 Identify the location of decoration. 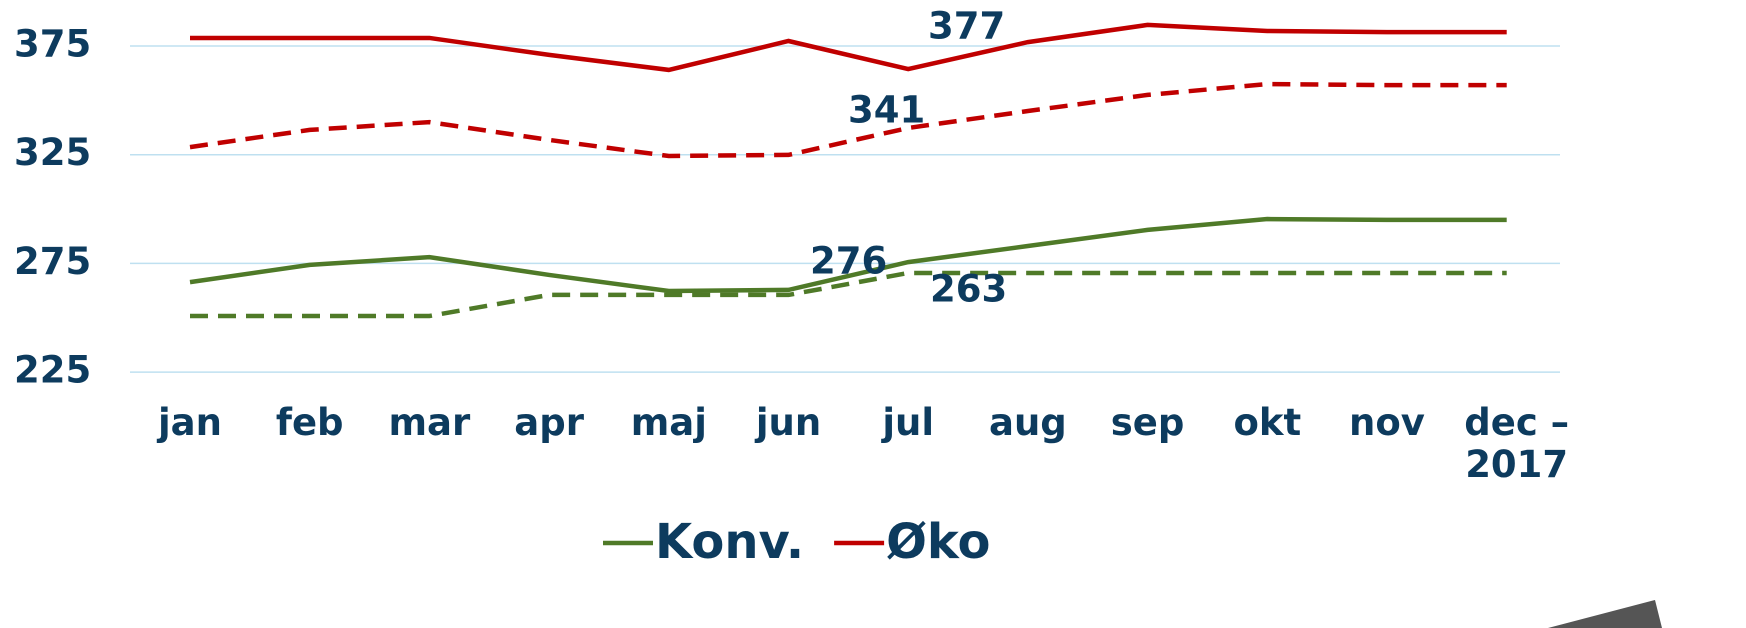
(1605, 614).